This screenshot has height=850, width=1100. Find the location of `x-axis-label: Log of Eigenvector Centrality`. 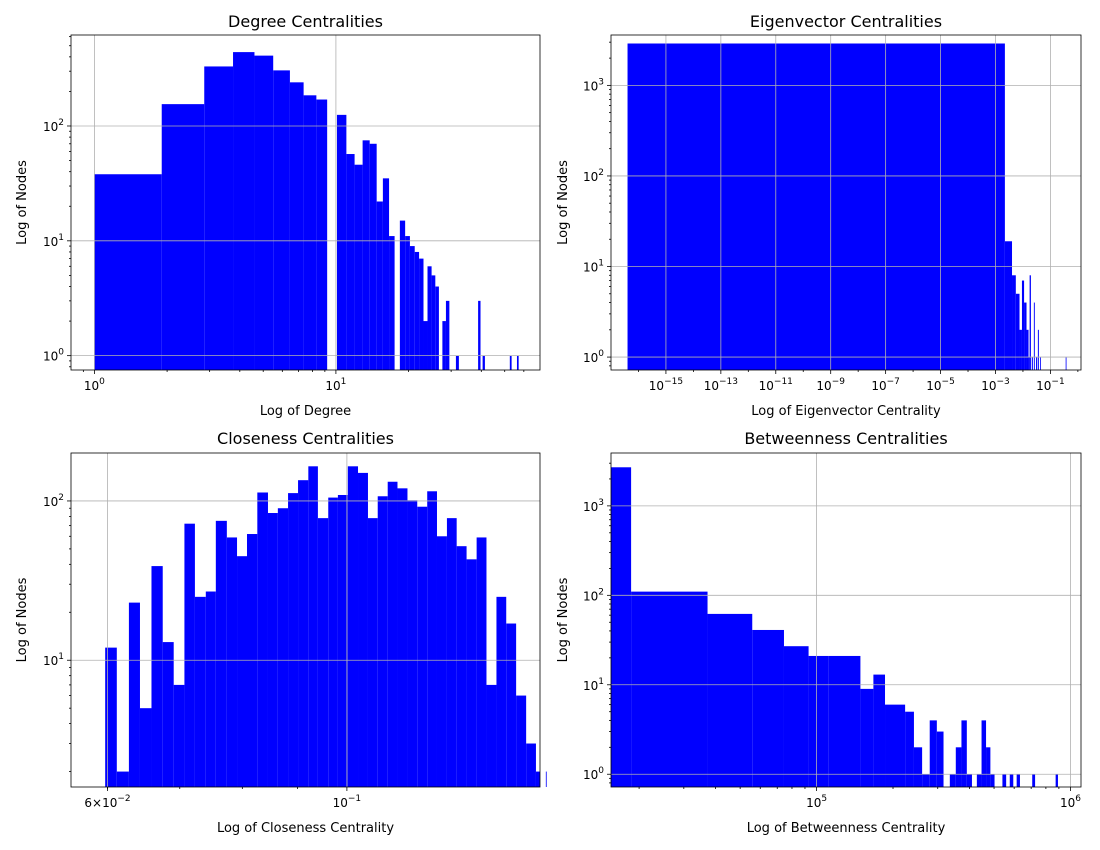

x-axis-label: Log of Eigenvector Centrality is located at coordinates (846, 411).